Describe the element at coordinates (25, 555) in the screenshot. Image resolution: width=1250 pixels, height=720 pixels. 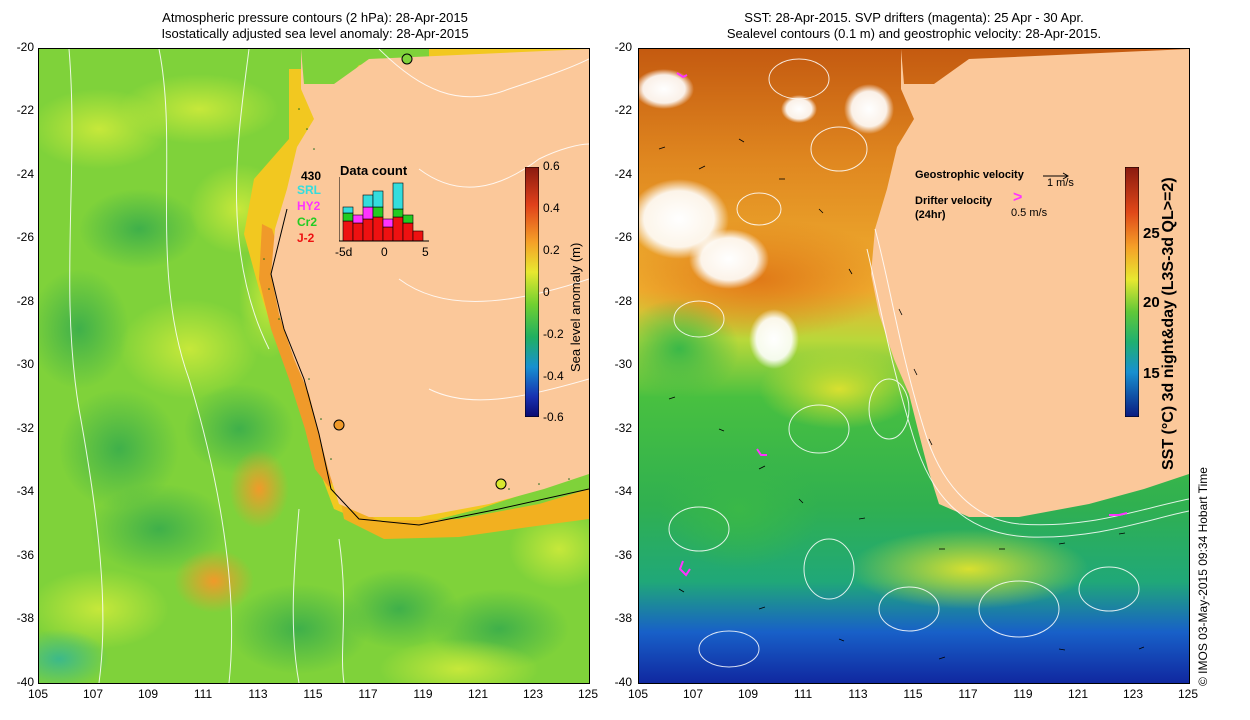
I see `left-ytick: -36` at that location.